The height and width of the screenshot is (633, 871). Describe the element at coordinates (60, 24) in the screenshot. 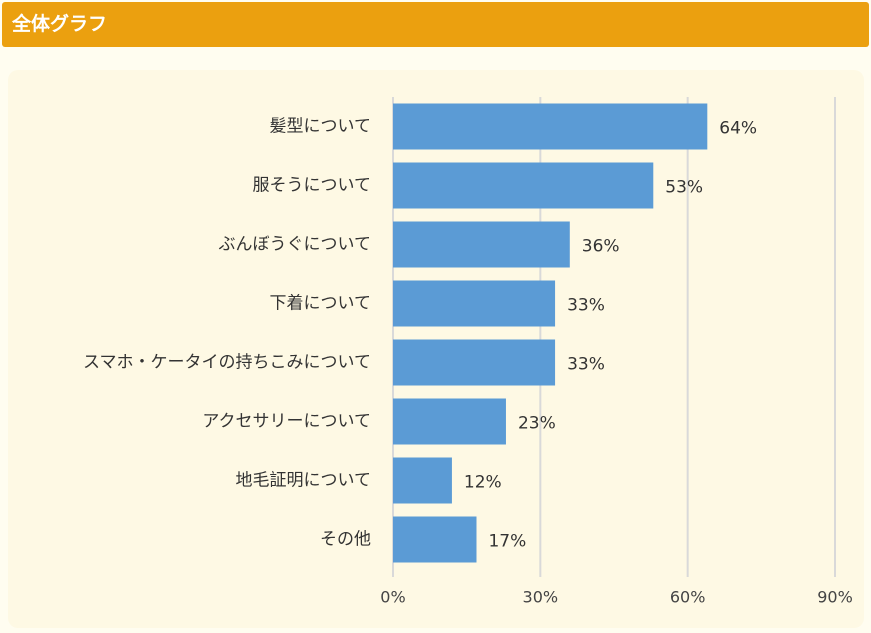

I see `header-title: 全体グラフ` at that location.